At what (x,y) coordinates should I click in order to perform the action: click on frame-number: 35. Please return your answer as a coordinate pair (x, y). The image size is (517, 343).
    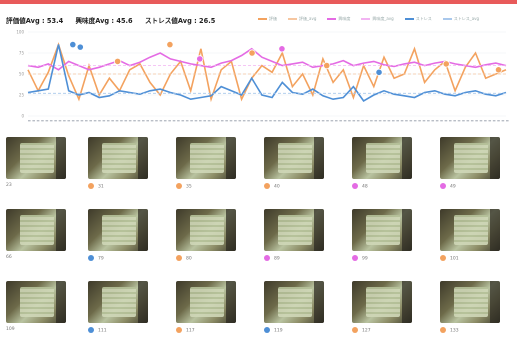
    Looking at the image, I should click on (189, 187).